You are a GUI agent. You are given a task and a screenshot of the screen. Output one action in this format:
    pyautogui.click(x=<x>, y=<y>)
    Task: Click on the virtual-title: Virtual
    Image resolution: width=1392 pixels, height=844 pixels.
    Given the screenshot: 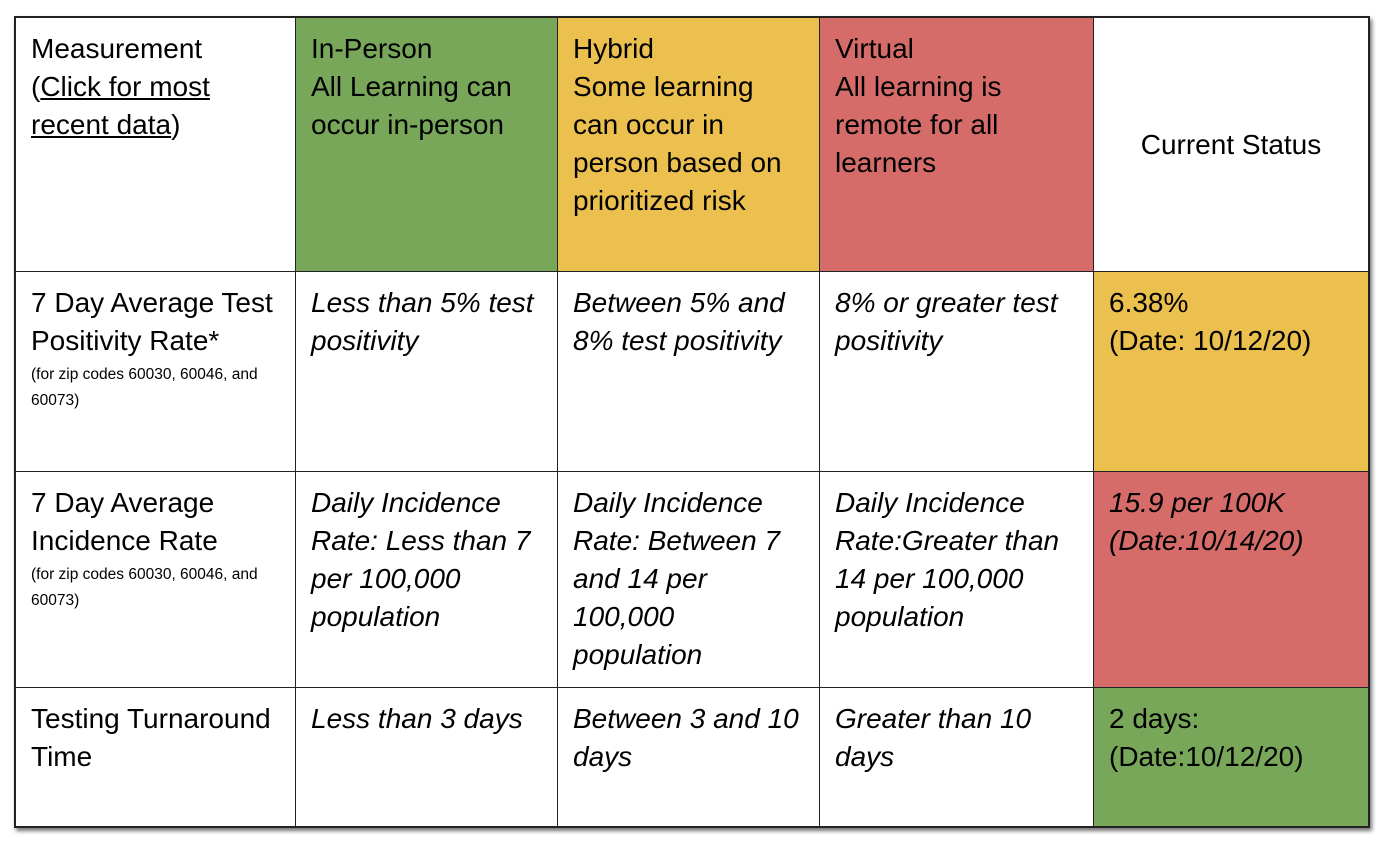 What is the action you would take?
    pyautogui.click(x=874, y=48)
    